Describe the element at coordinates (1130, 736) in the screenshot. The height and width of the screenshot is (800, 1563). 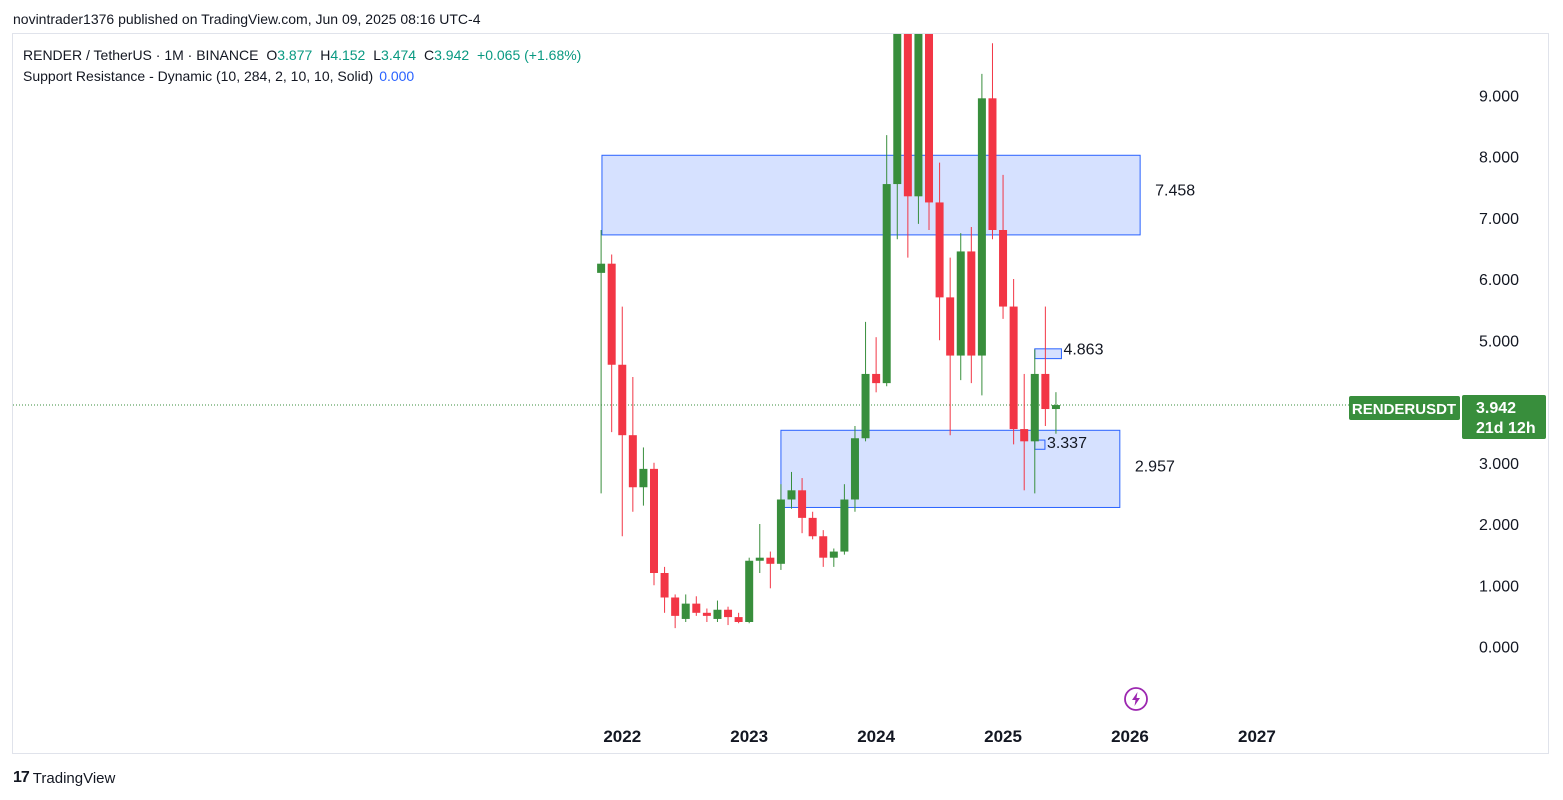
I see `x-axis-tick: 2026` at that location.